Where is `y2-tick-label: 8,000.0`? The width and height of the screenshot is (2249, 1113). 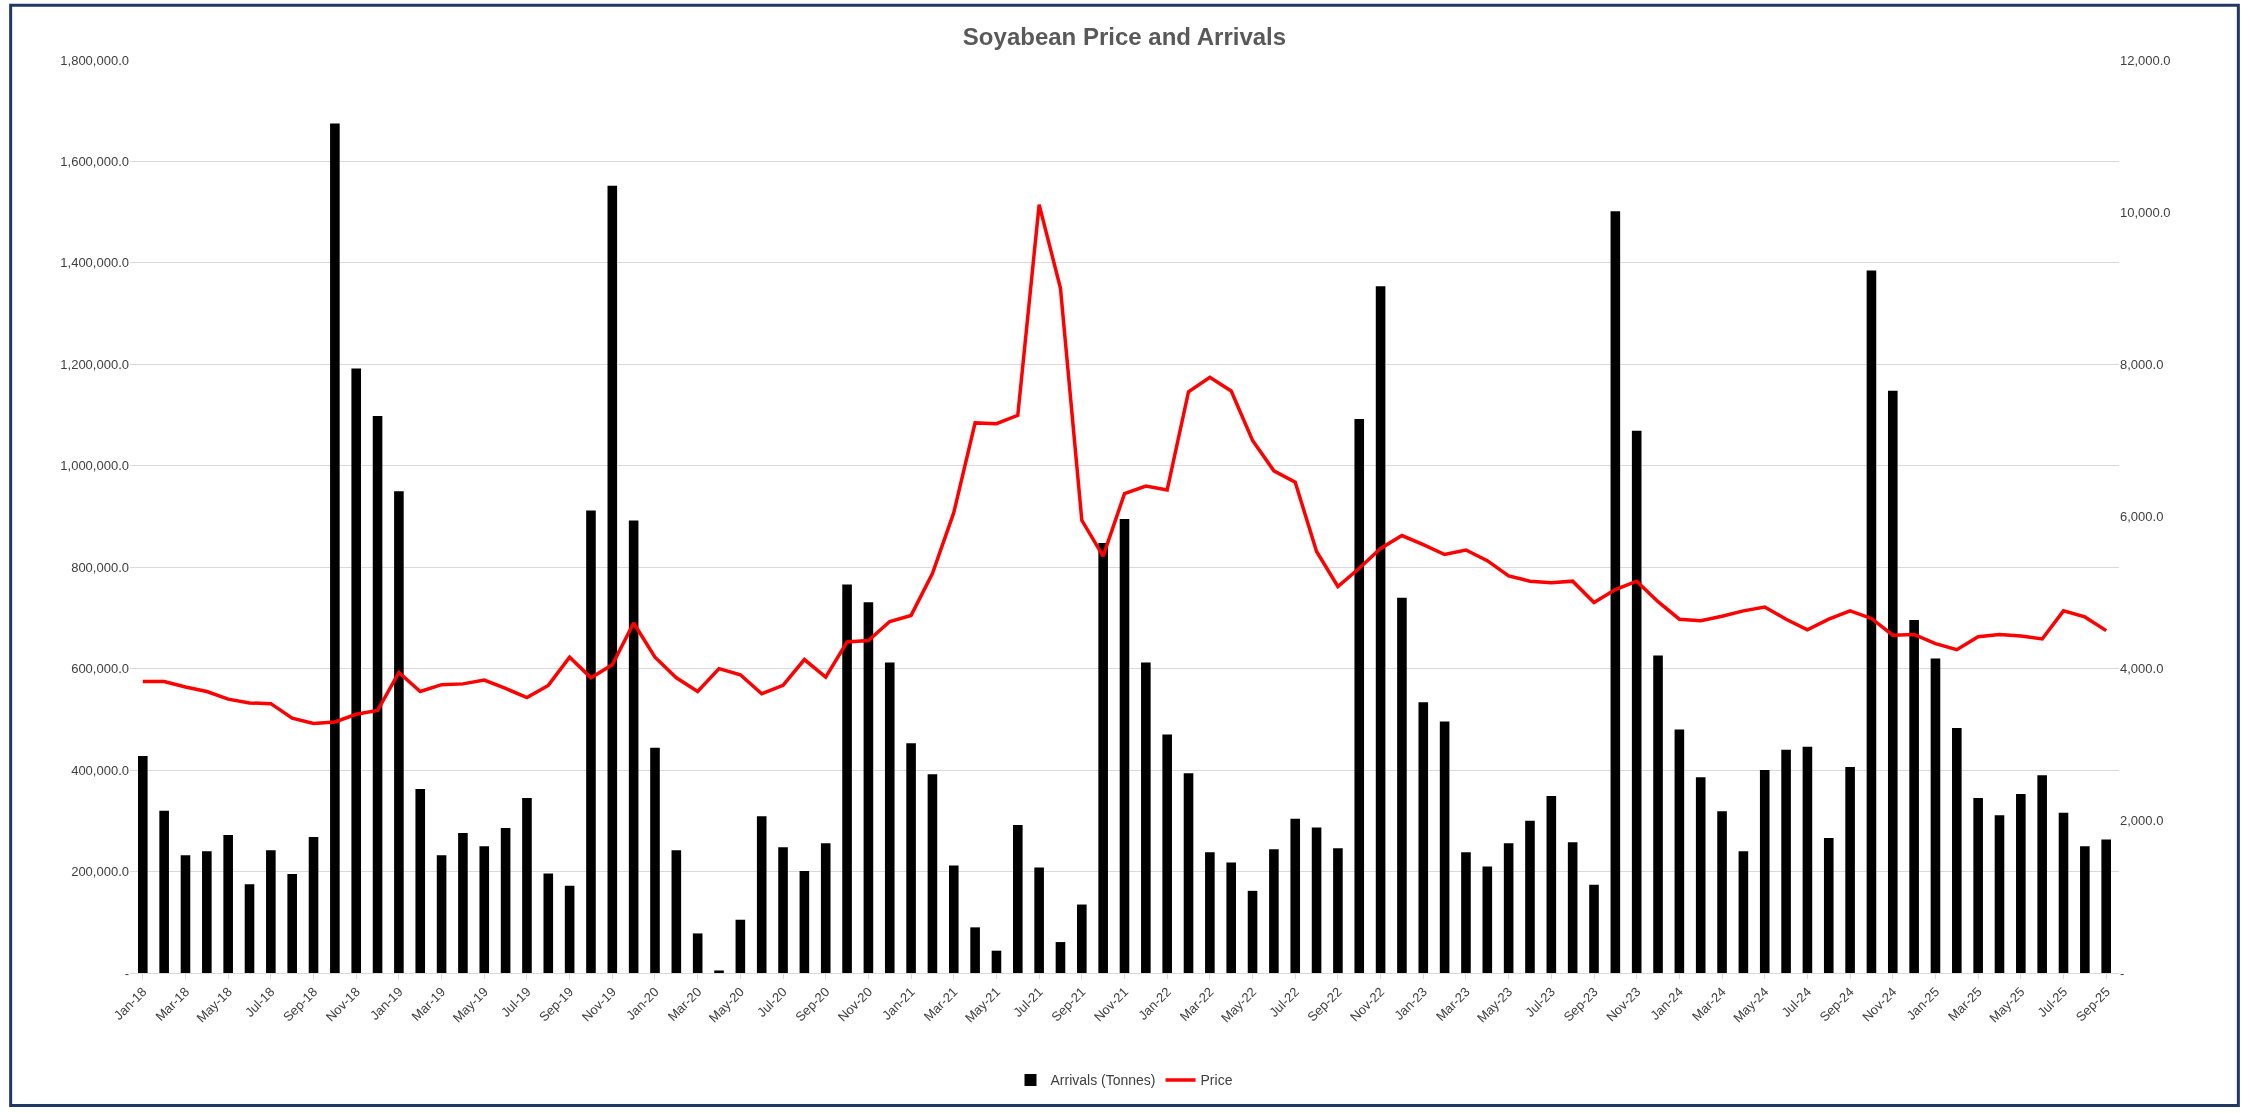
y2-tick-label: 8,000.0 is located at coordinates (2142, 364).